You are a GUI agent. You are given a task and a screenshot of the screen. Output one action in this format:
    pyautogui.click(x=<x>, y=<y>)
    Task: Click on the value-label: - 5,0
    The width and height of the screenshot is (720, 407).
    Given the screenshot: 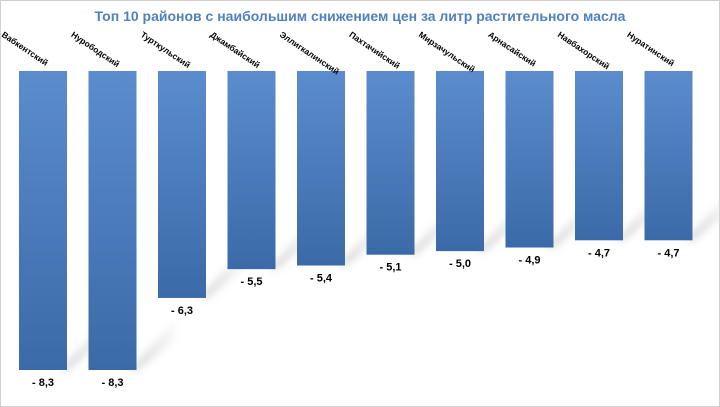 What is the action you would take?
    pyautogui.click(x=460, y=264)
    